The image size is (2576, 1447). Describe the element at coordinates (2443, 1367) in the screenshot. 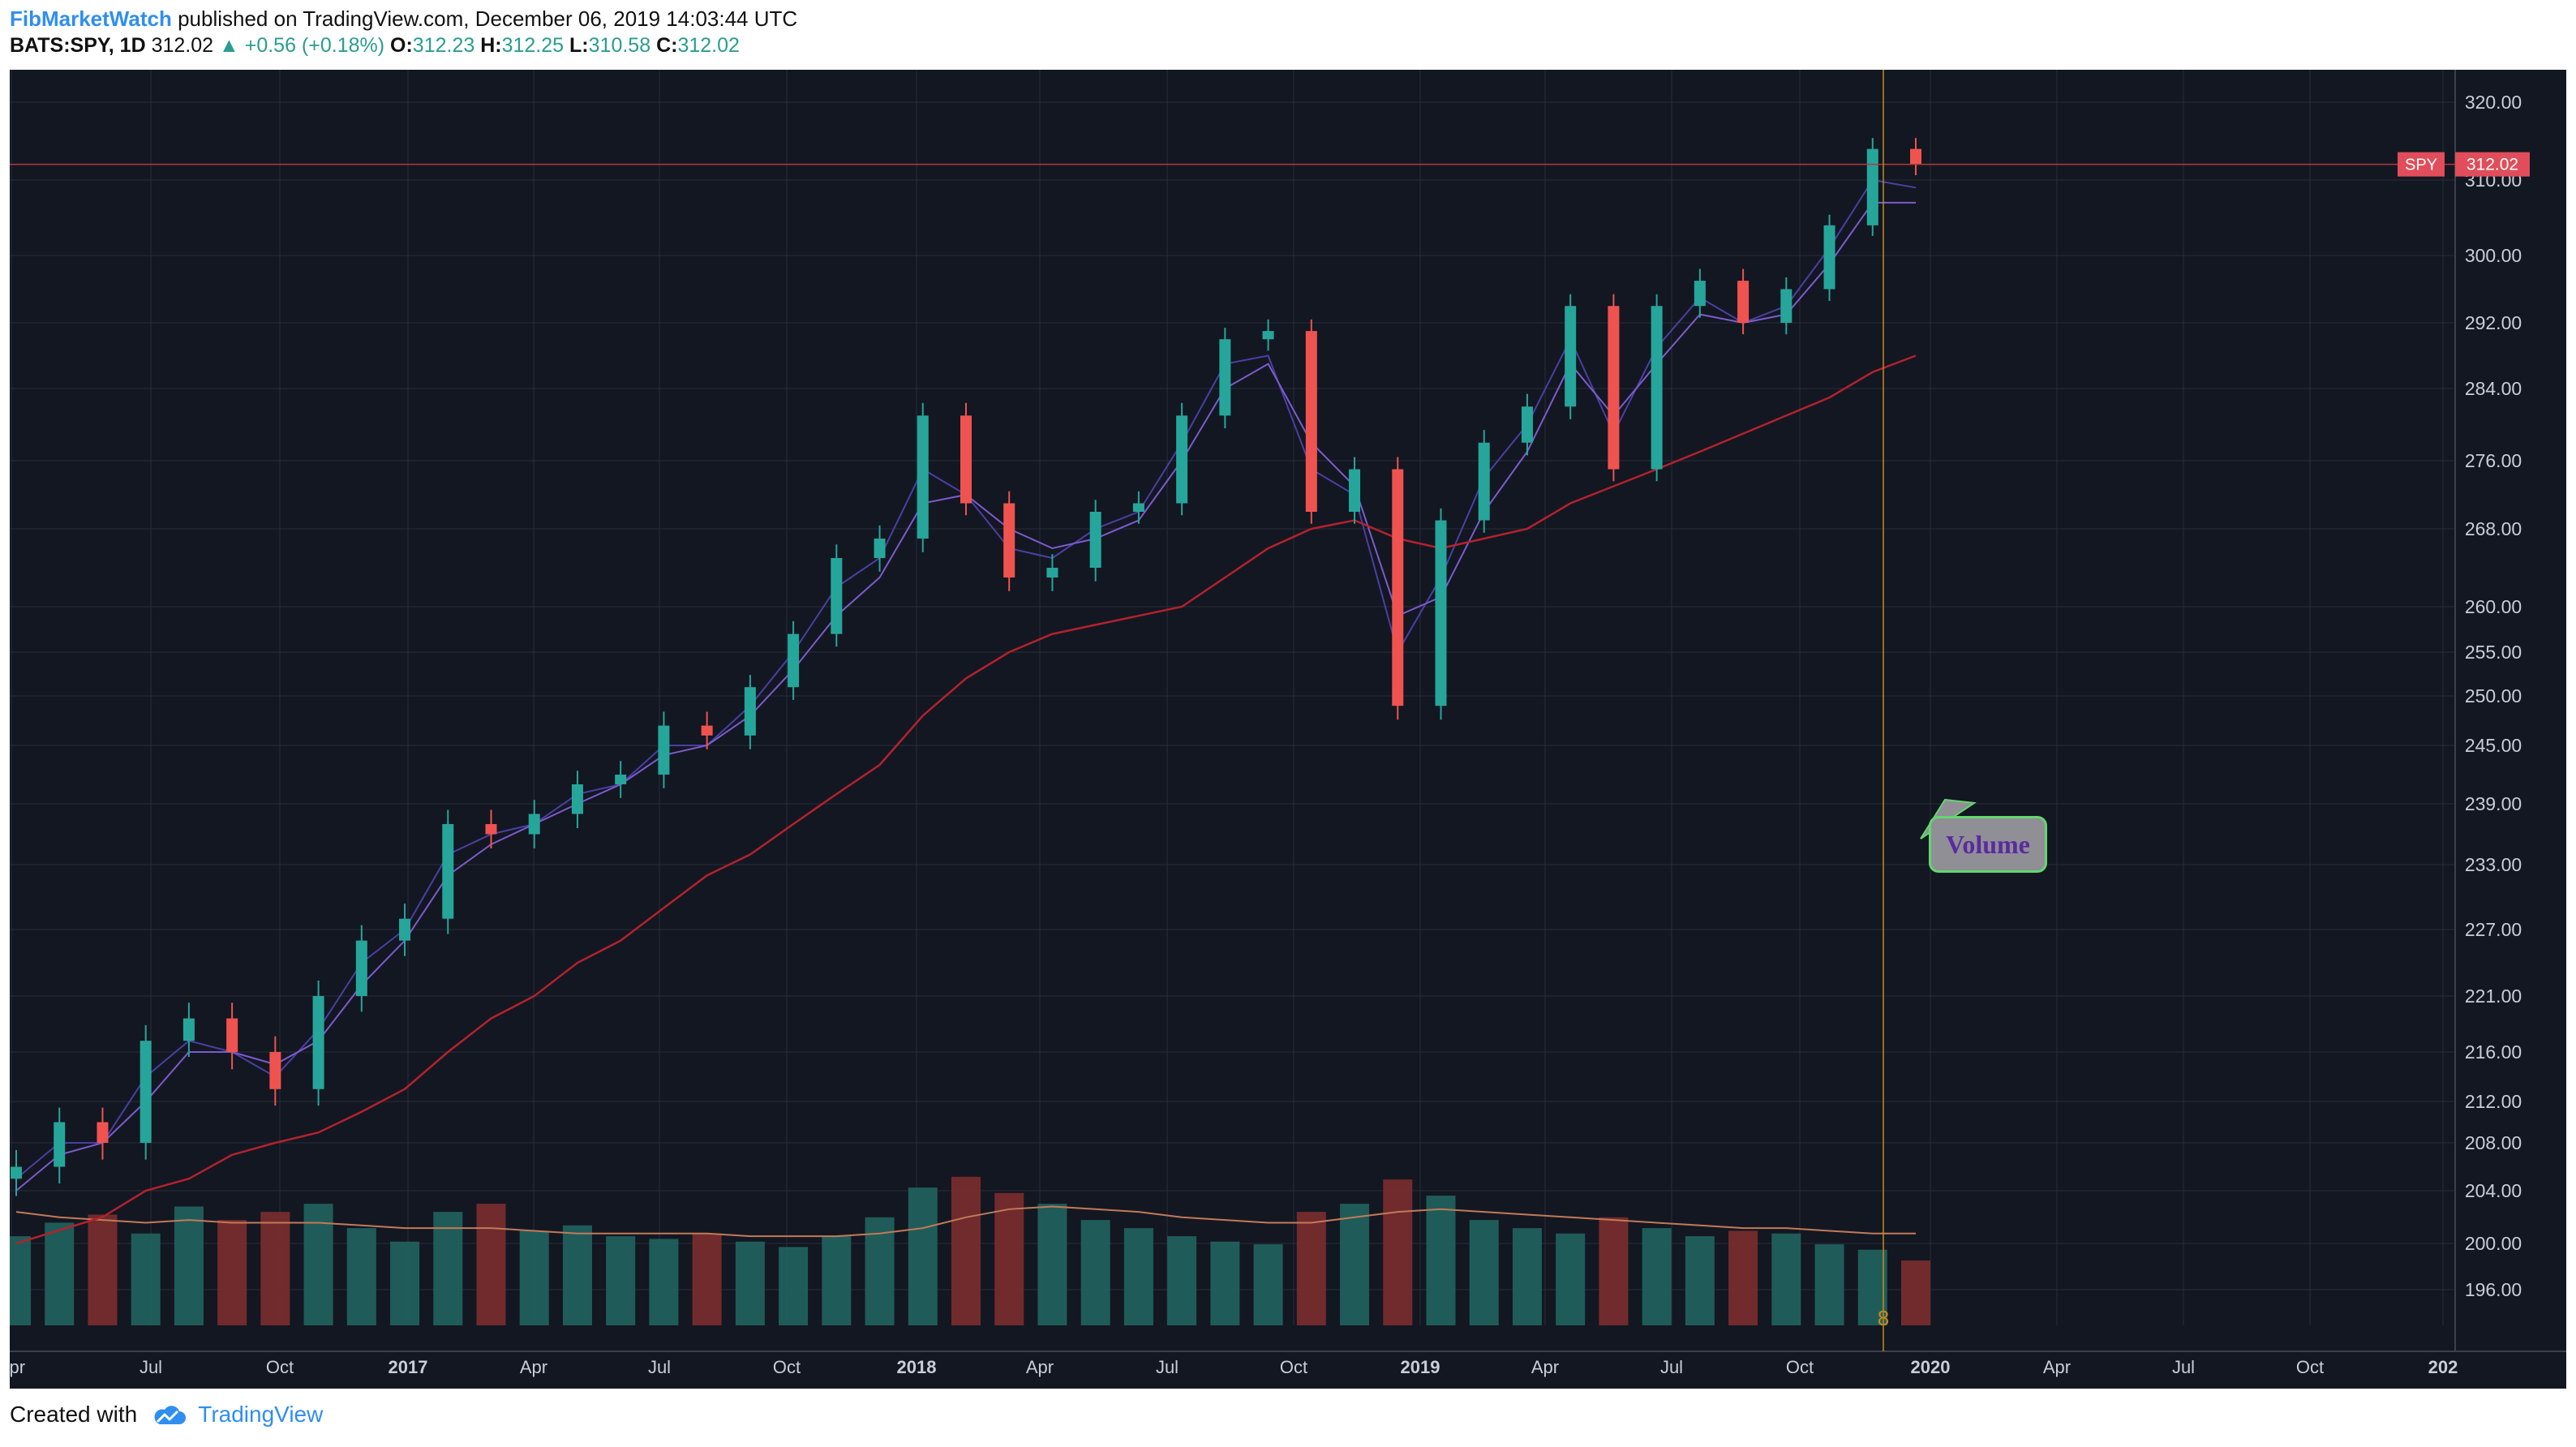

I see `x-axis-tick-label: 202` at that location.